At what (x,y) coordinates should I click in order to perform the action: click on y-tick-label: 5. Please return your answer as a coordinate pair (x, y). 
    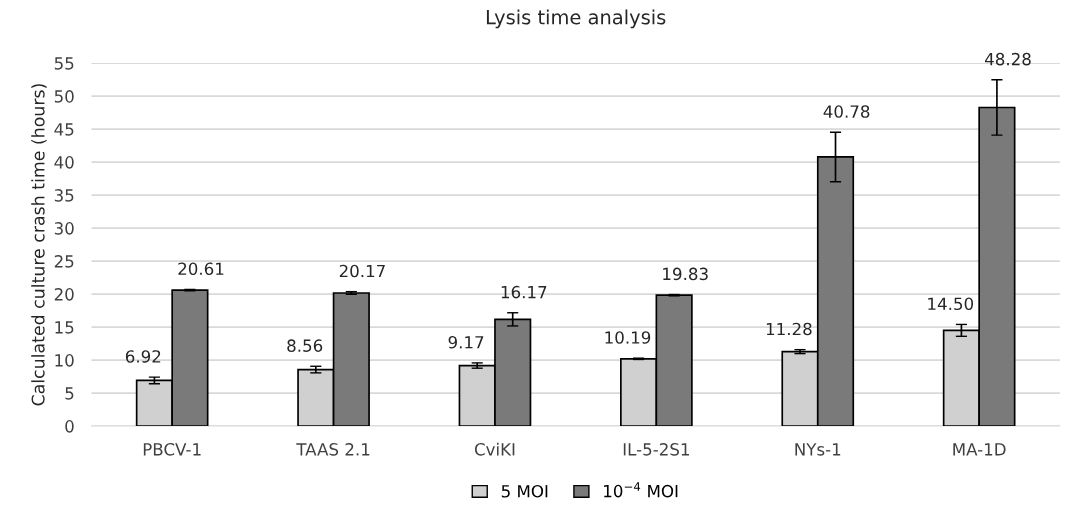
    Looking at the image, I should click on (69, 393).